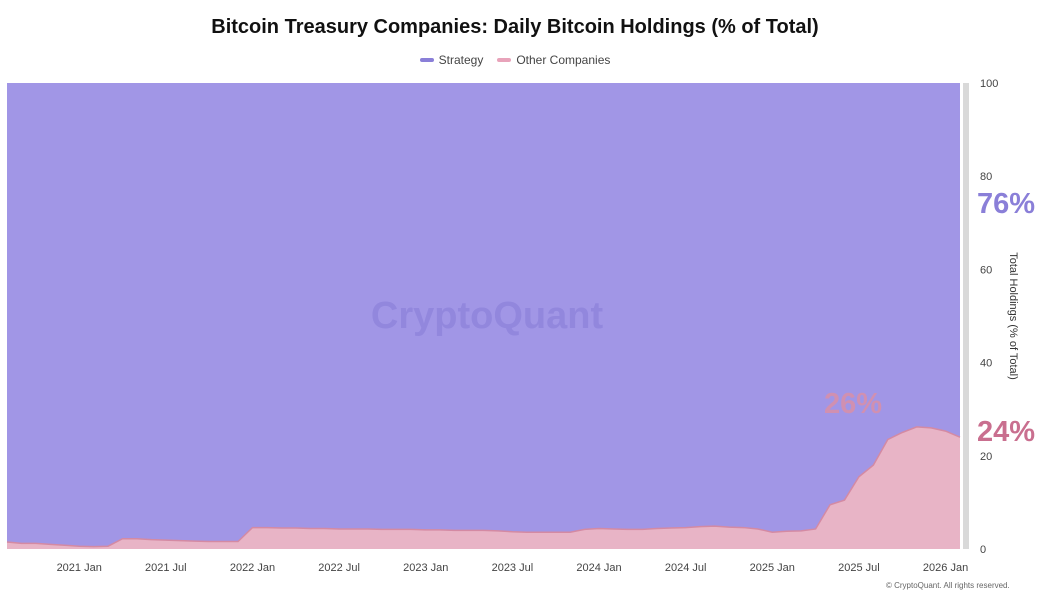  What do you see at coordinates (686, 568) in the screenshot?
I see `x-tick-label: 2024 Jul` at bounding box center [686, 568].